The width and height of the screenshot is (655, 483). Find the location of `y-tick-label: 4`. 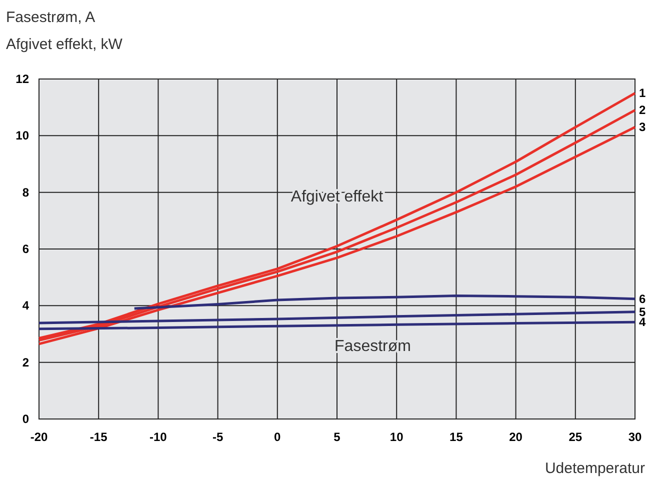

y-tick-label: 4 is located at coordinates (26, 305).